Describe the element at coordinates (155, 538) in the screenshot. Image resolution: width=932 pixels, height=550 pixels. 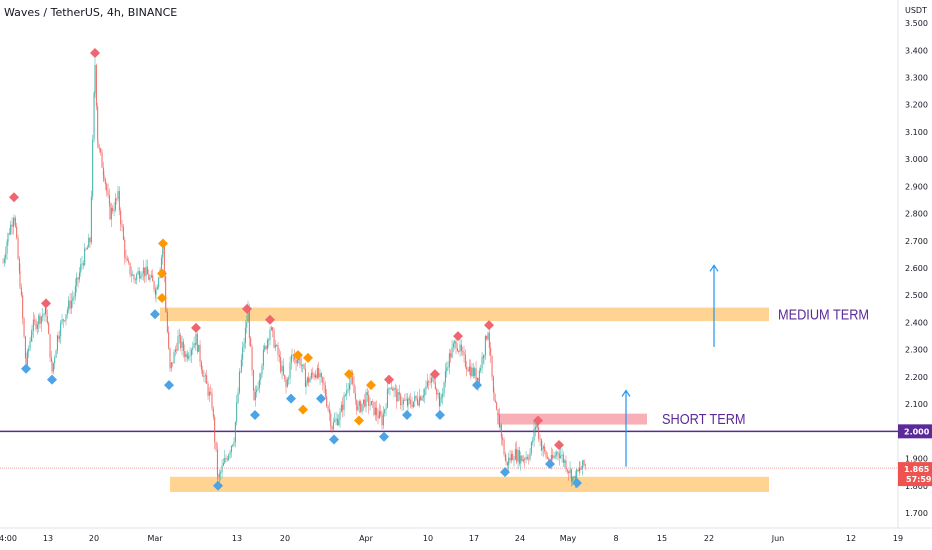
I see `x-tick-label: Mar` at that location.